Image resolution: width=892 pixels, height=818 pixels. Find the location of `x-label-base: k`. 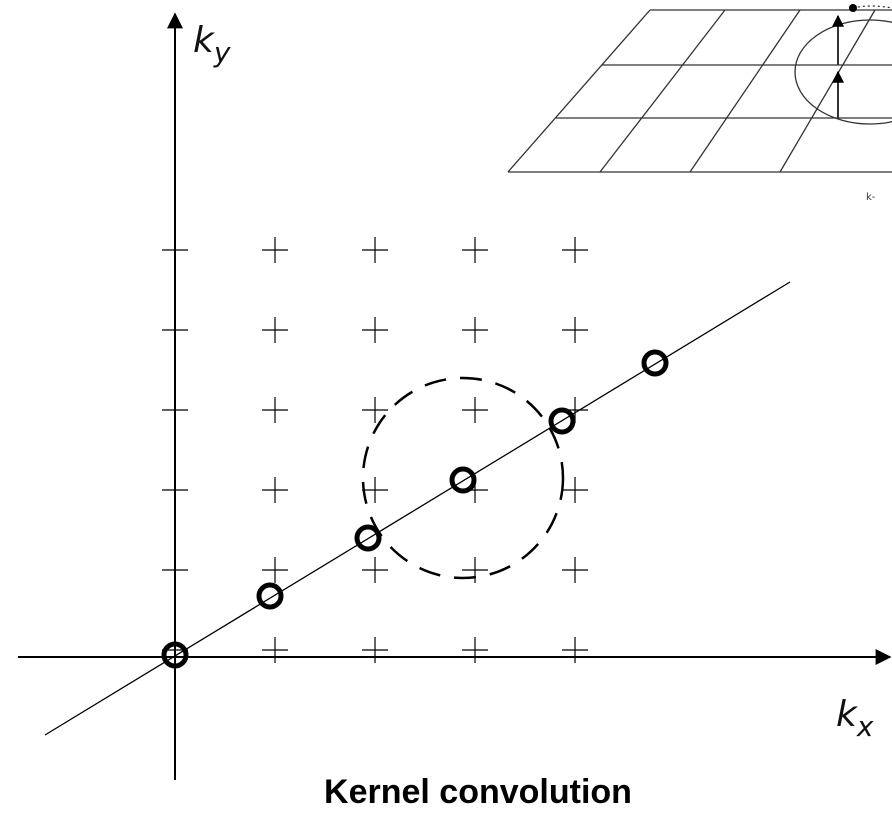

x-label-base: k is located at coordinates (847, 714).